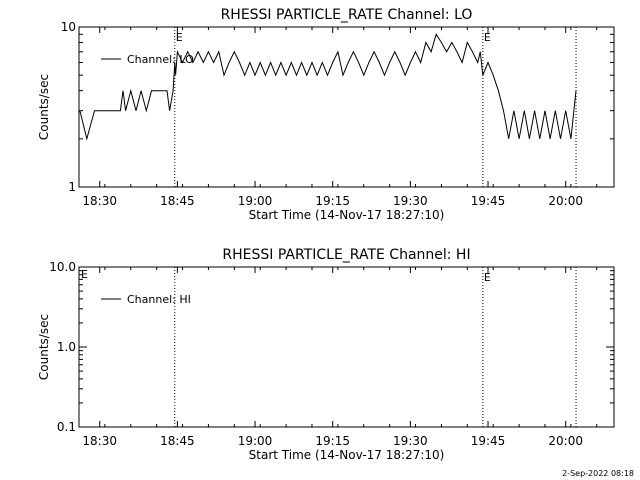 Image resolution: width=640 pixels, height=480 pixels. I want to click on panel-1-y-axis-label: Counts/sec, so click(44, 107).